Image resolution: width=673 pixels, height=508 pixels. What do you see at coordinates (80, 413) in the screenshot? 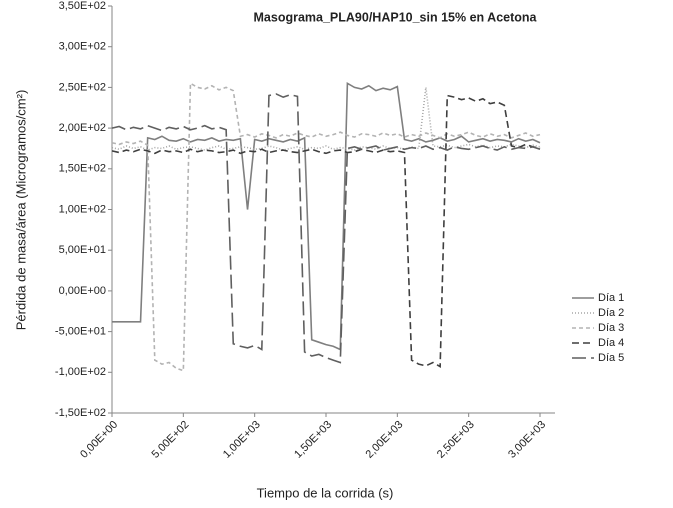
I see `y-tick-label: -1,50E+02` at bounding box center [80, 413].